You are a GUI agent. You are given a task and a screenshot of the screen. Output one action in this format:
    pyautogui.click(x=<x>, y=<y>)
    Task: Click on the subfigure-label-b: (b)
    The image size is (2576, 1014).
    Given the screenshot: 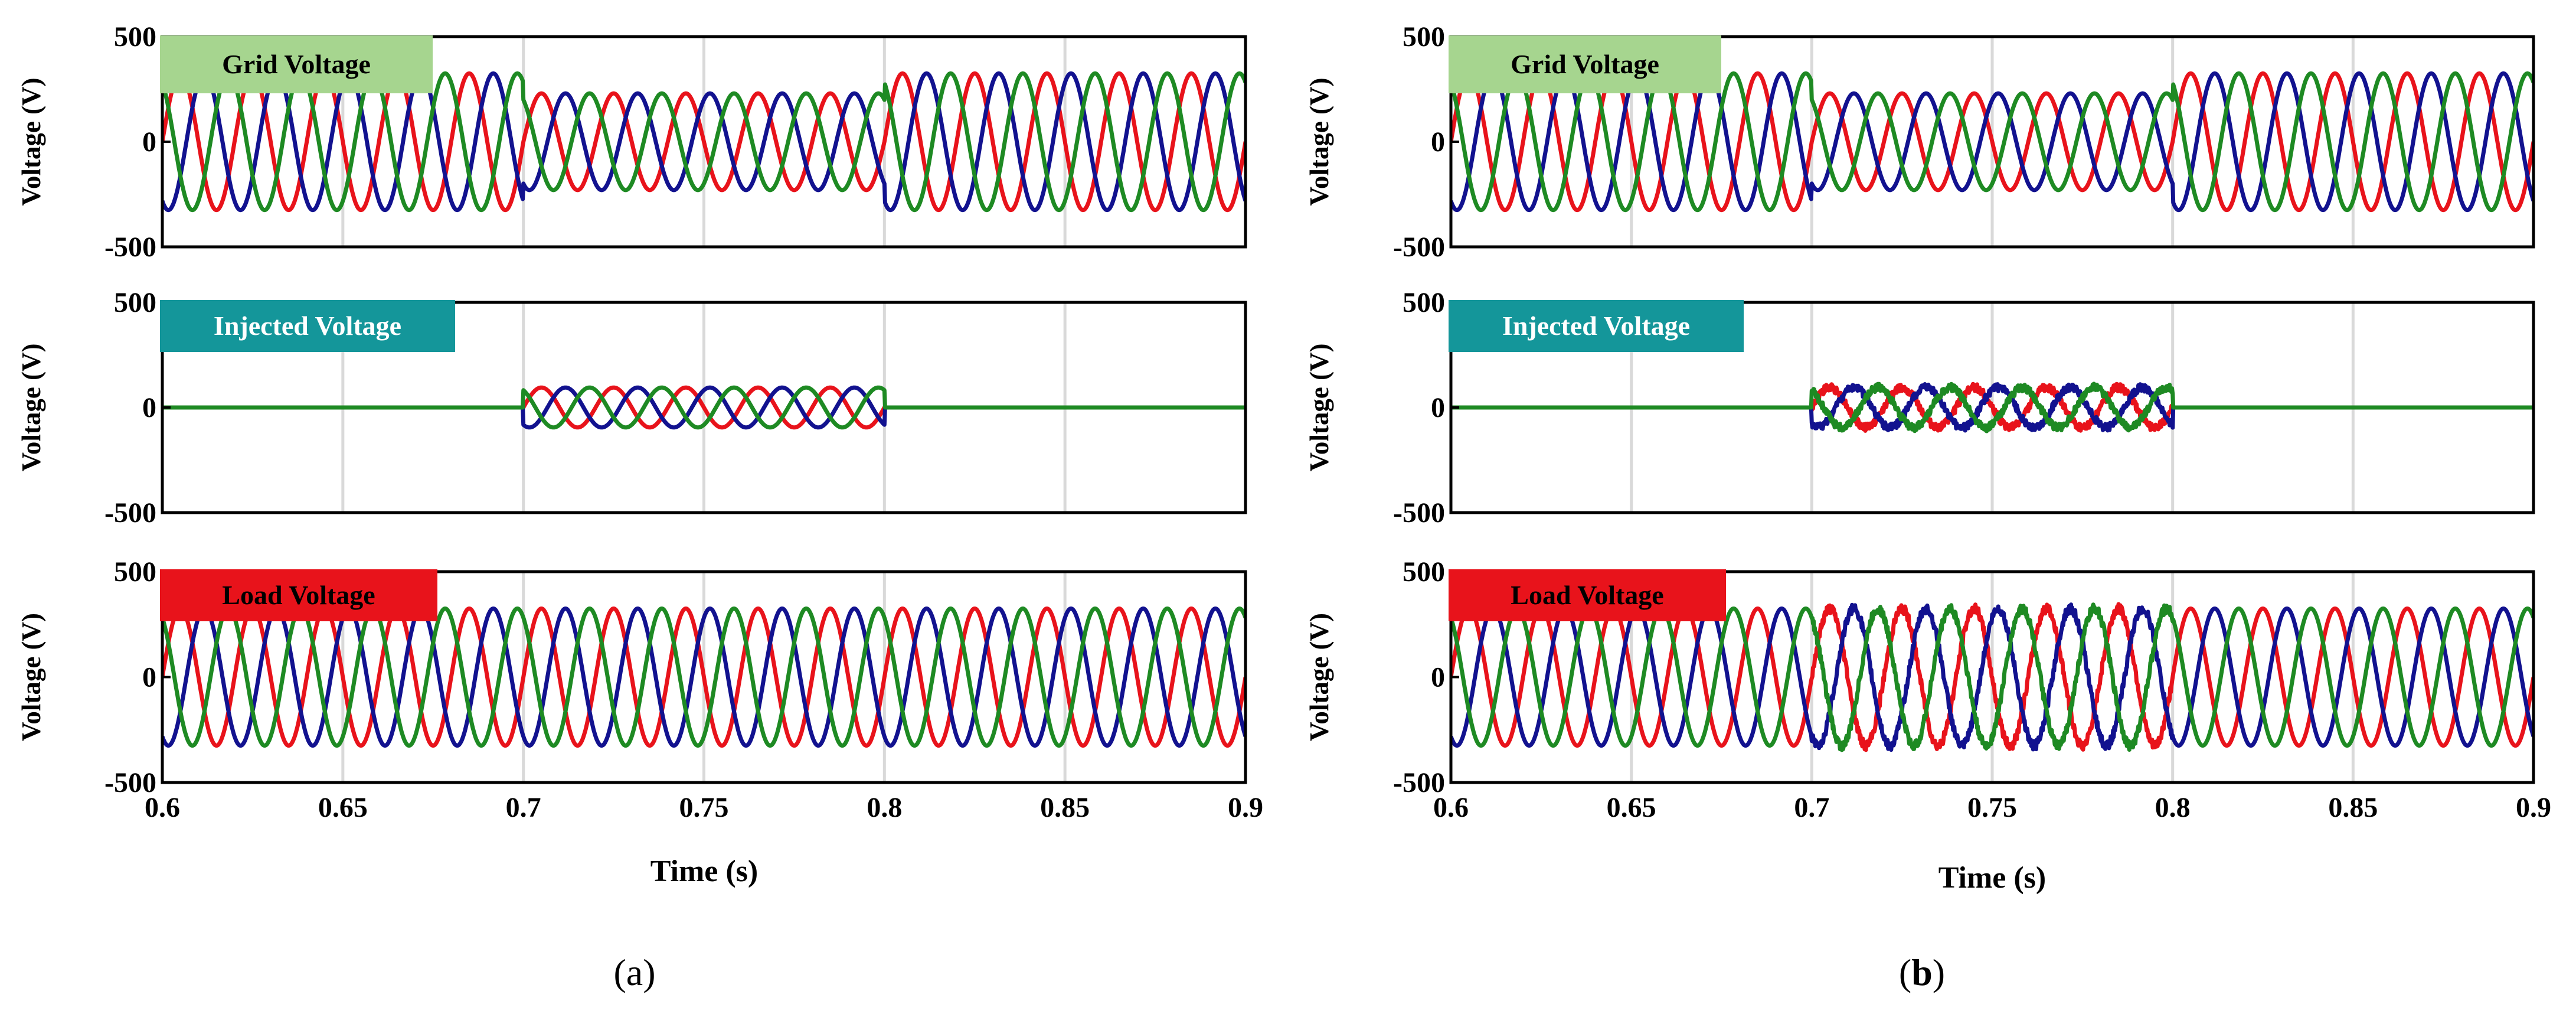 What is the action you would take?
    pyautogui.click(x=1922, y=972)
    